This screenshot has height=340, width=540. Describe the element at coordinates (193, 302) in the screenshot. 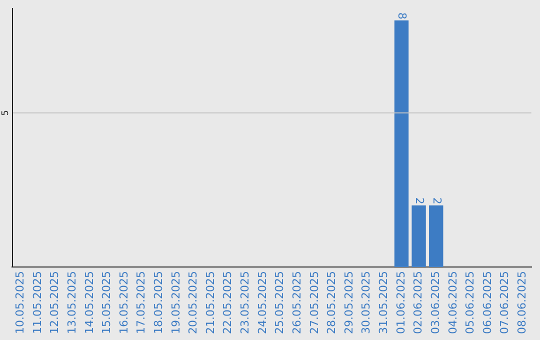

I see `x-tick-label: 20.05.2025` at that location.